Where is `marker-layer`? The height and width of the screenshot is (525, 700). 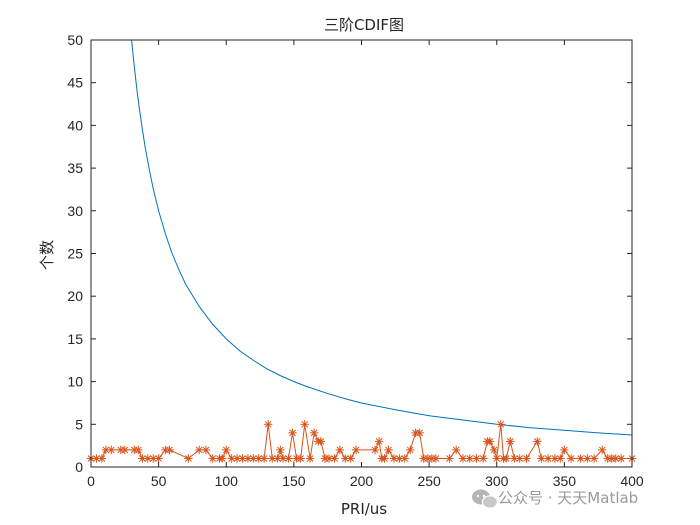 marker-layer is located at coordinates (361, 441).